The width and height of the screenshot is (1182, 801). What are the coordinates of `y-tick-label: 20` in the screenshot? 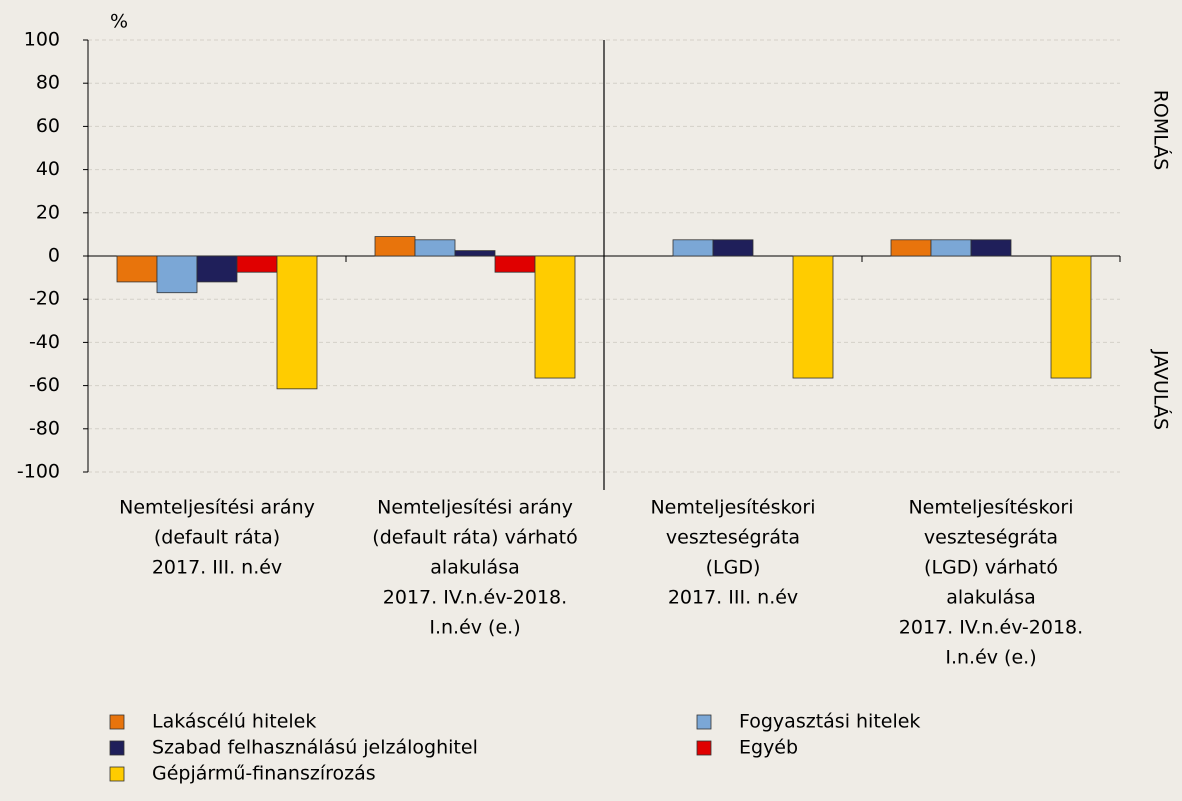 It's located at (48, 212).